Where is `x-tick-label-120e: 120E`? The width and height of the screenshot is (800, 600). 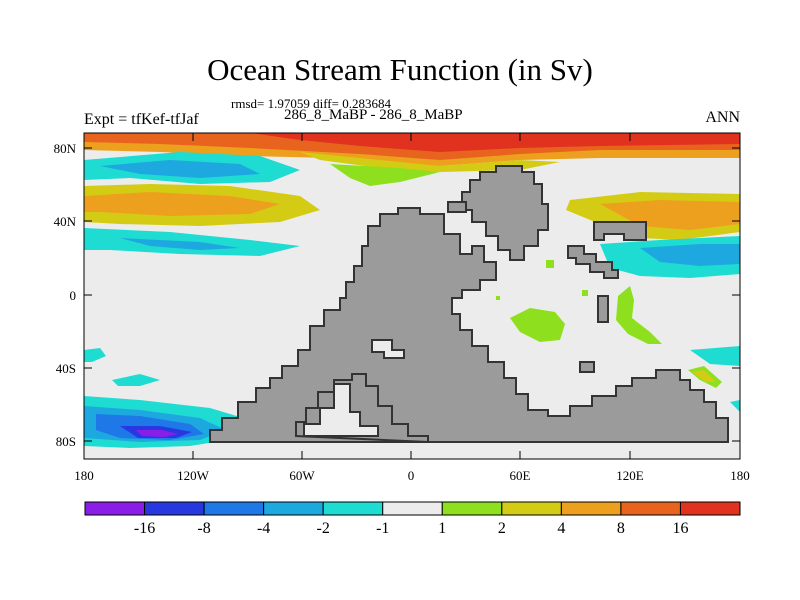 x-tick-label-120e: 120E is located at coordinates (630, 475).